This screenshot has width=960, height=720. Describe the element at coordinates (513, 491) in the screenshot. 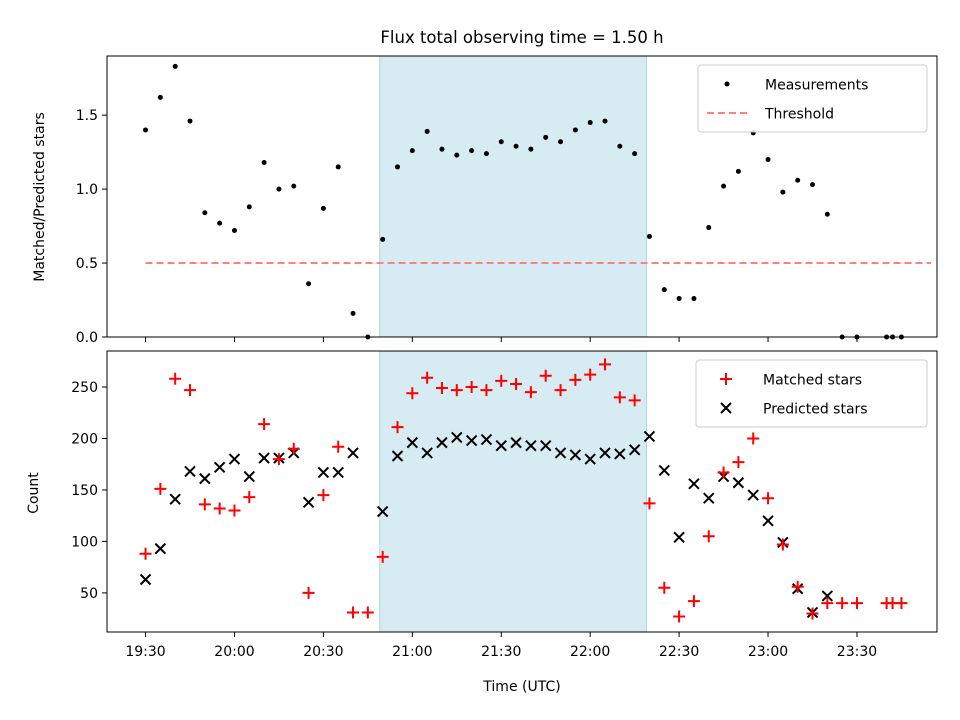

I see `bottom-highlight-span` at that location.